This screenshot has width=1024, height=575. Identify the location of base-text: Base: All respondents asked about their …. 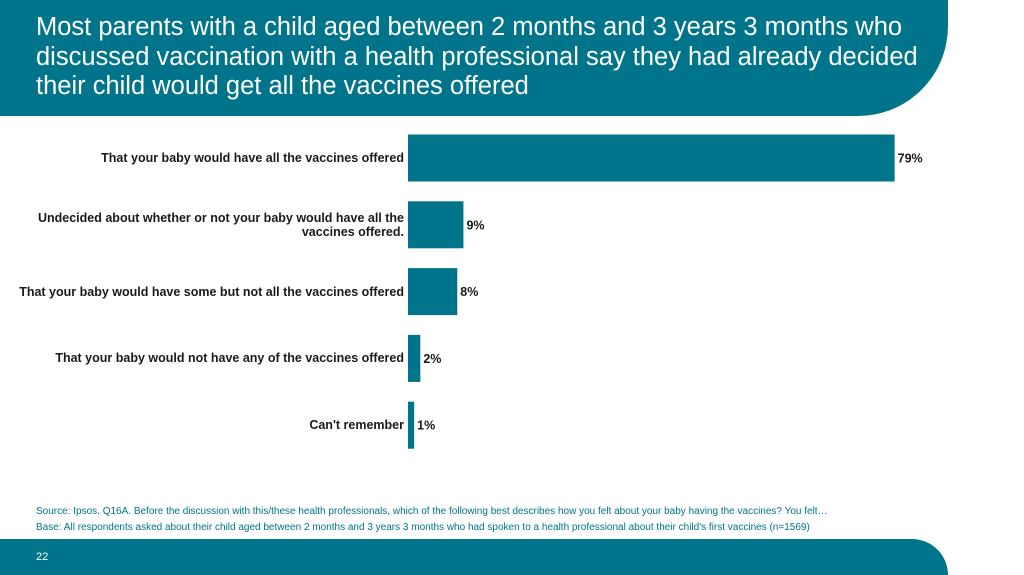
(423, 527).